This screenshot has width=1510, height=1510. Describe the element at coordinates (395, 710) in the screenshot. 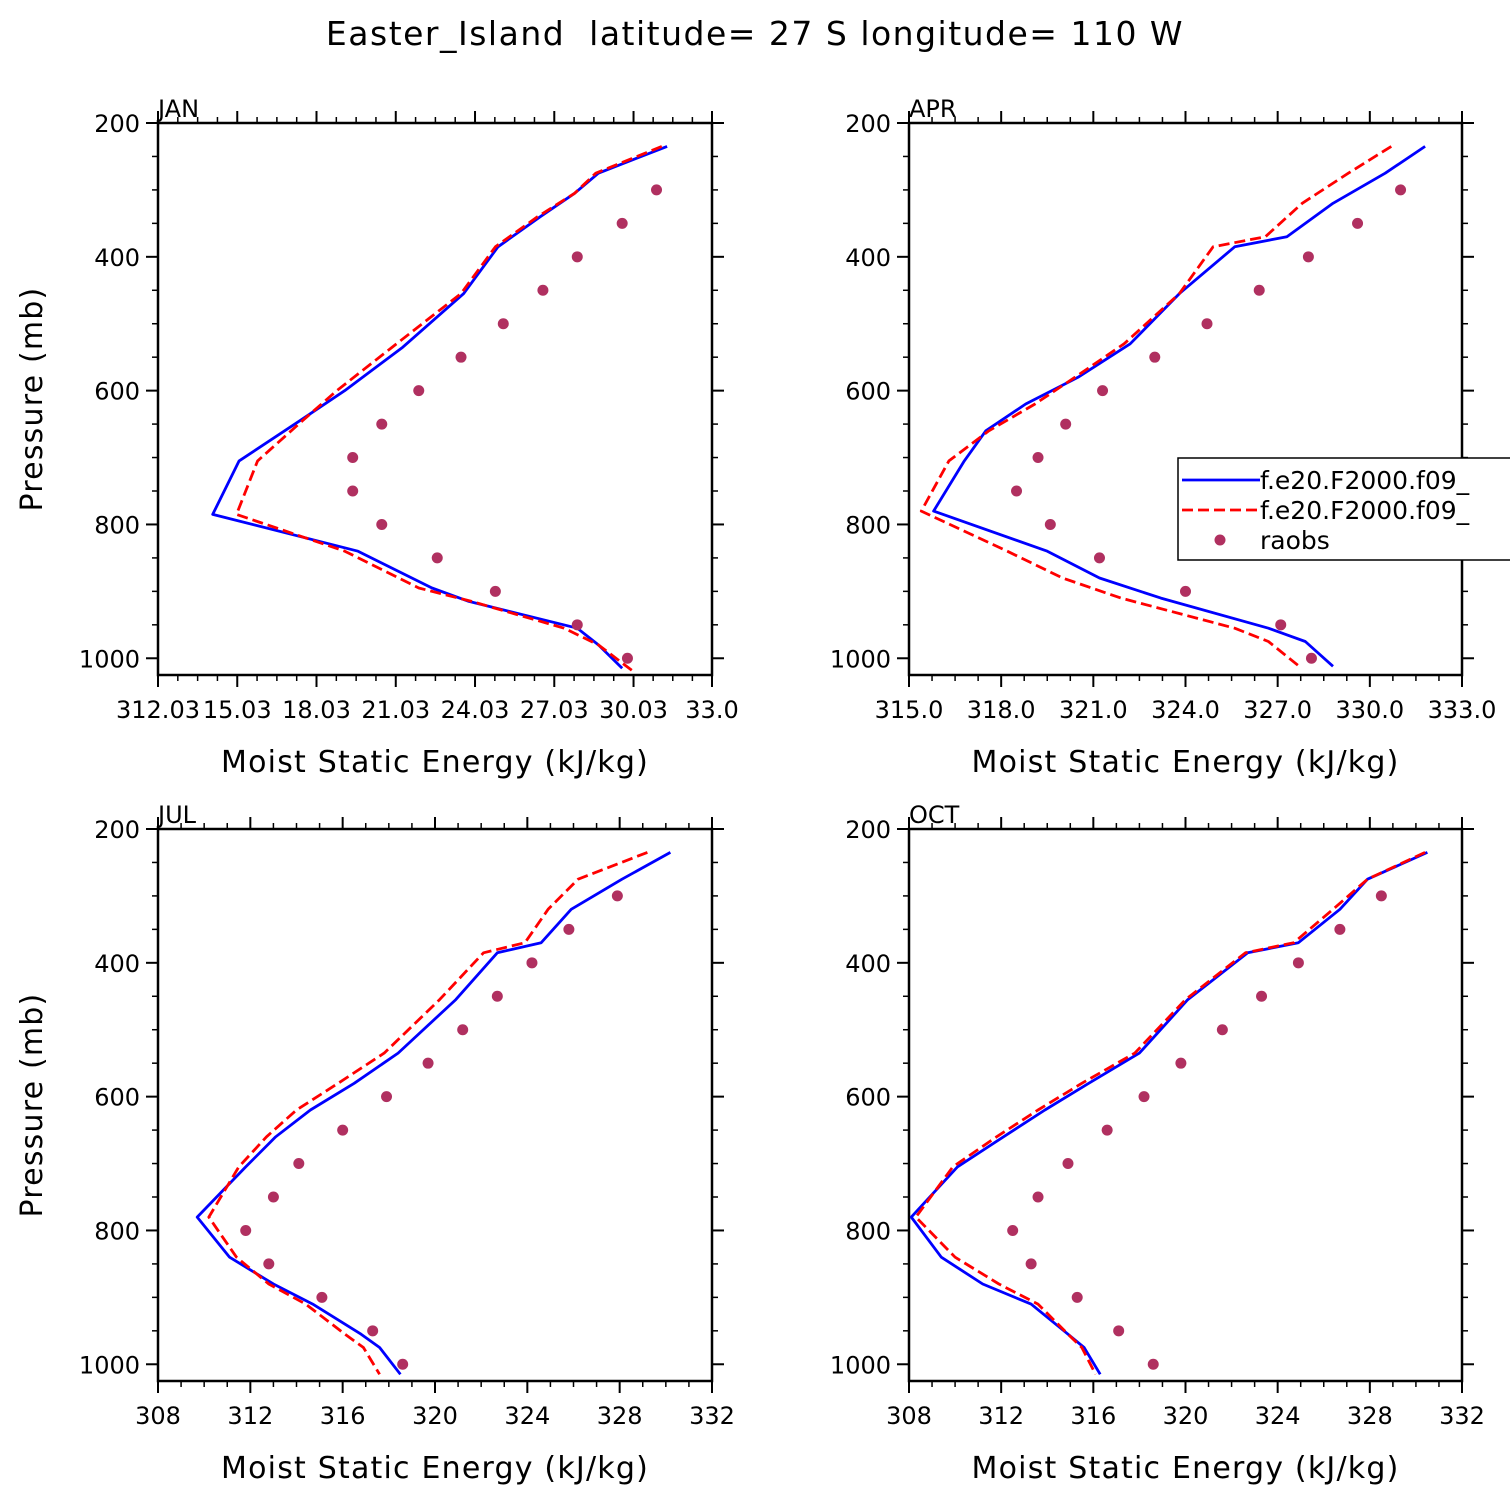

I see `x-tick-label: 21.03` at that location.